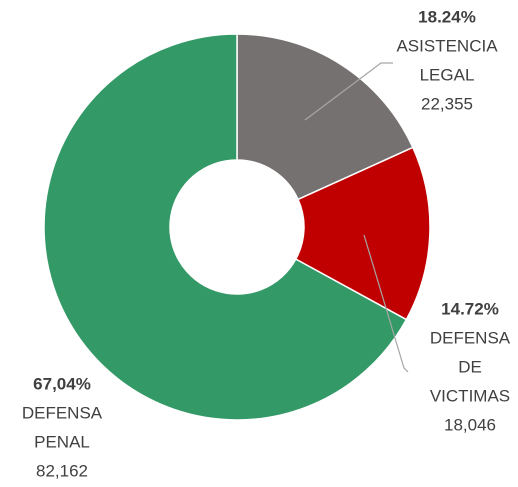 The image size is (518, 487). What do you see at coordinates (447, 16) in the screenshot?
I see `percent-label: 18.24%` at bounding box center [447, 16].